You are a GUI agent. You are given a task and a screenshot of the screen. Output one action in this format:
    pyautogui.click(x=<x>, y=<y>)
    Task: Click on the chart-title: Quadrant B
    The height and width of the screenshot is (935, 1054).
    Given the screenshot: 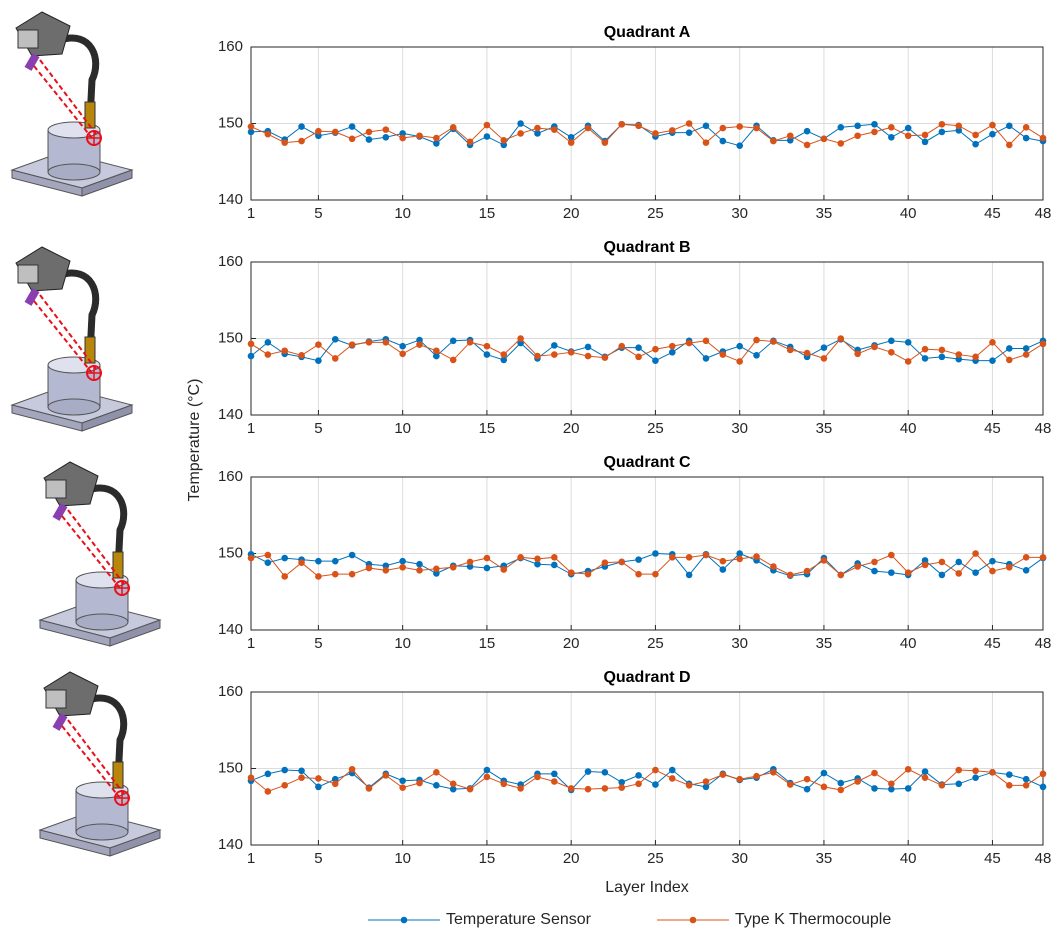 What is the action you would take?
    pyautogui.click(x=646, y=247)
    